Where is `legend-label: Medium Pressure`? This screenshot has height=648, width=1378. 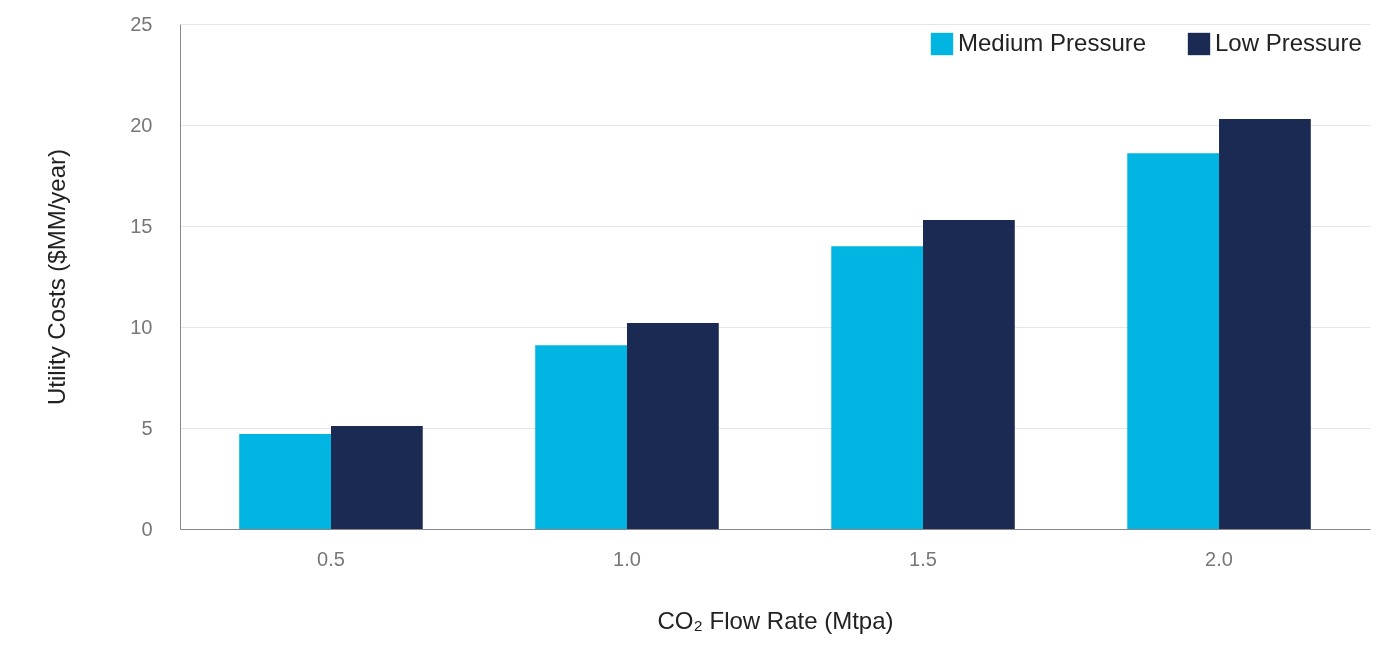 legend-label: Medium Pressure is located at coordinates (1052, 42).